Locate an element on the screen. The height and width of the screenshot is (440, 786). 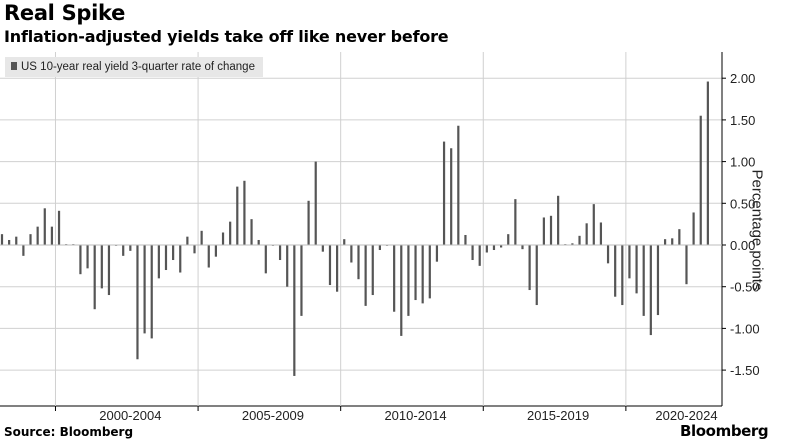
y-tick-label: -1.50 is located at coordinates (745, 370).